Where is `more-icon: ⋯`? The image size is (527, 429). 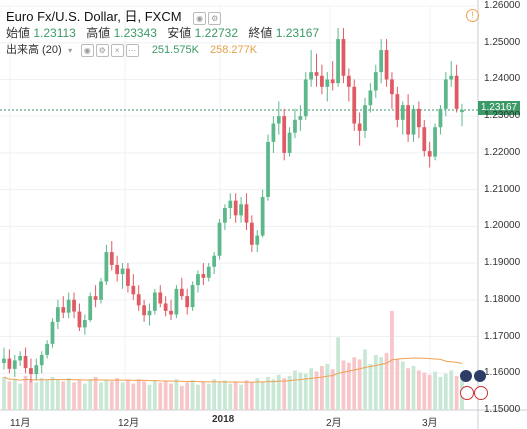
more-icon: ⋯ is located at coordinates (132, 50).